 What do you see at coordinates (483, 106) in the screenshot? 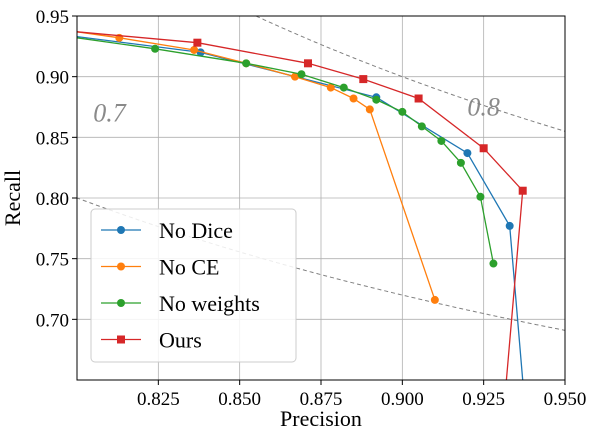
I see `iso-f1-label-1: 0.8` at bounding box center [483, 106].